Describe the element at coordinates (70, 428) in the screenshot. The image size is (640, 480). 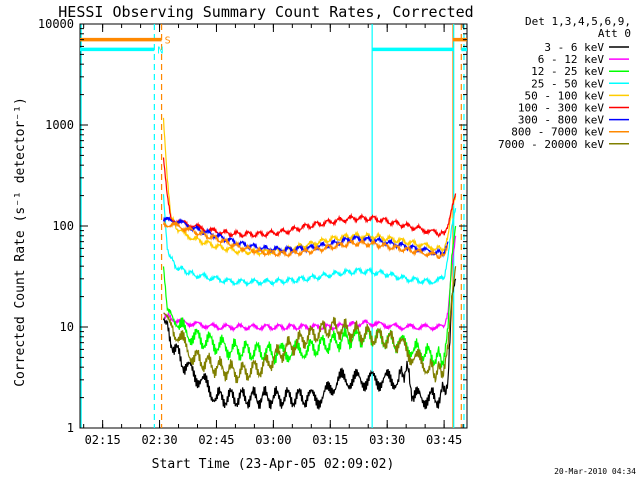
I see `y-tick-label: 1` at that location.